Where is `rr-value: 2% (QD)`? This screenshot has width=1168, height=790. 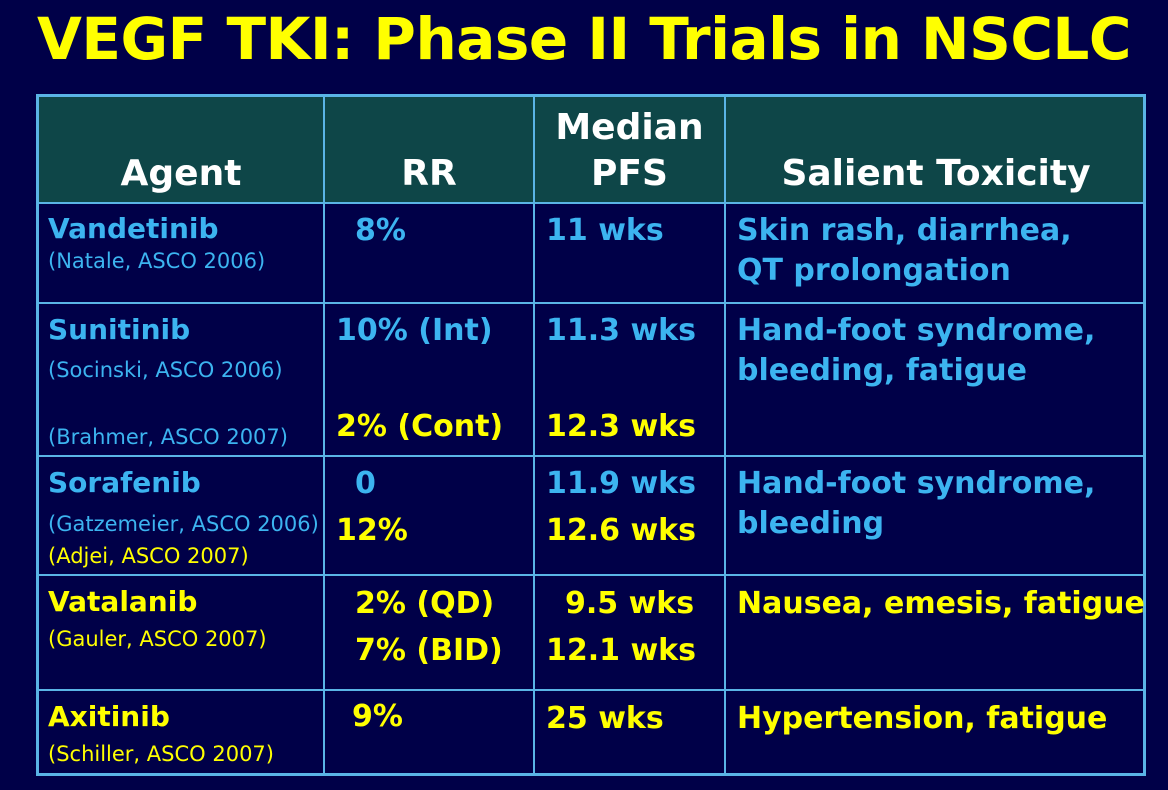
rr-value: 2% (QD) is located at coordinates (425, 603).